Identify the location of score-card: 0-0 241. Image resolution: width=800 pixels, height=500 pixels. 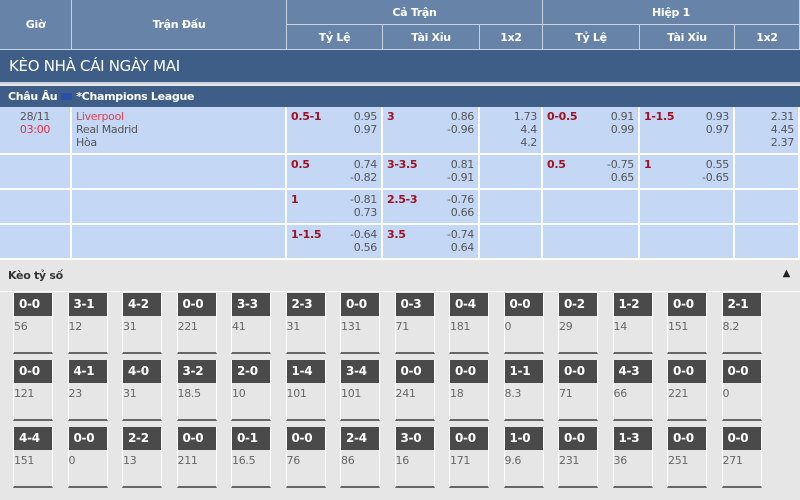
(414, 390).